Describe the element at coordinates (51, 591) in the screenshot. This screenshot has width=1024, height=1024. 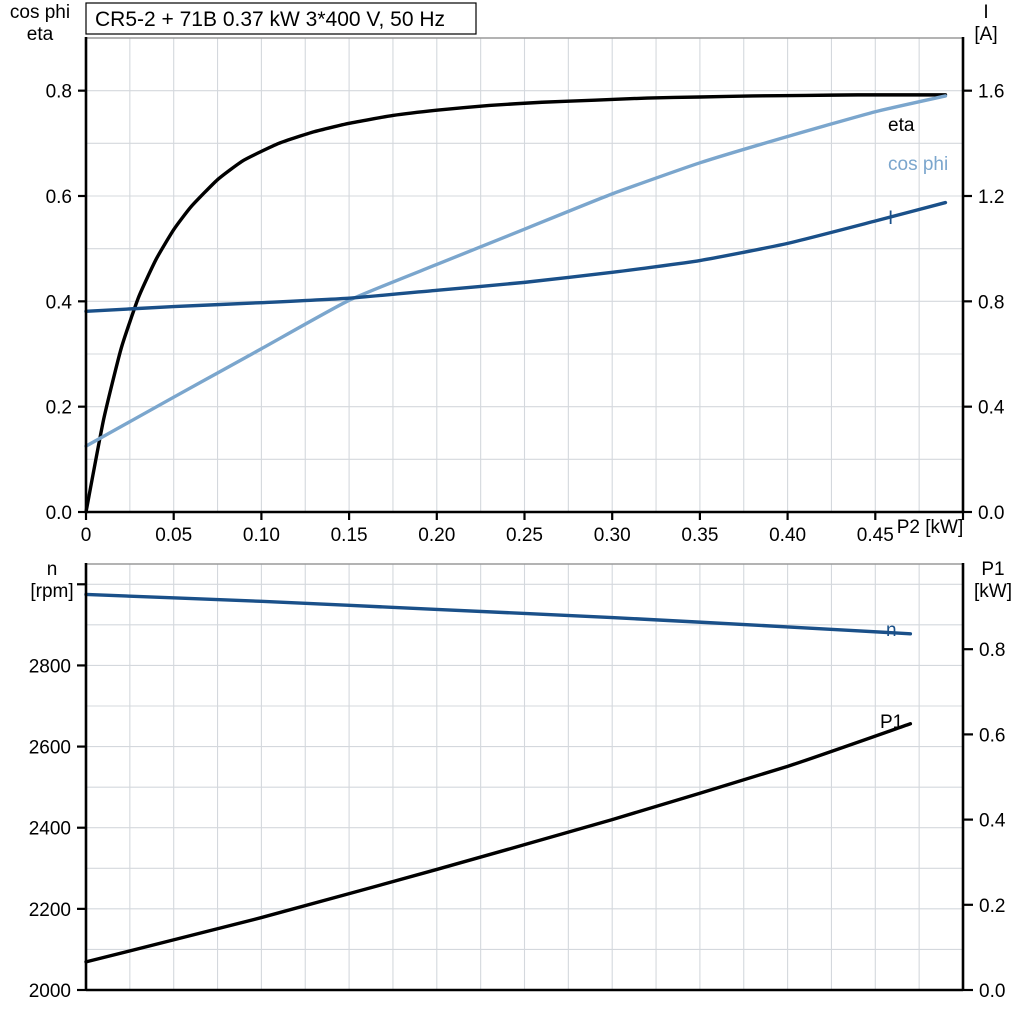
I see `bottom-left-axis-title-line2: [rpm]` at that location.